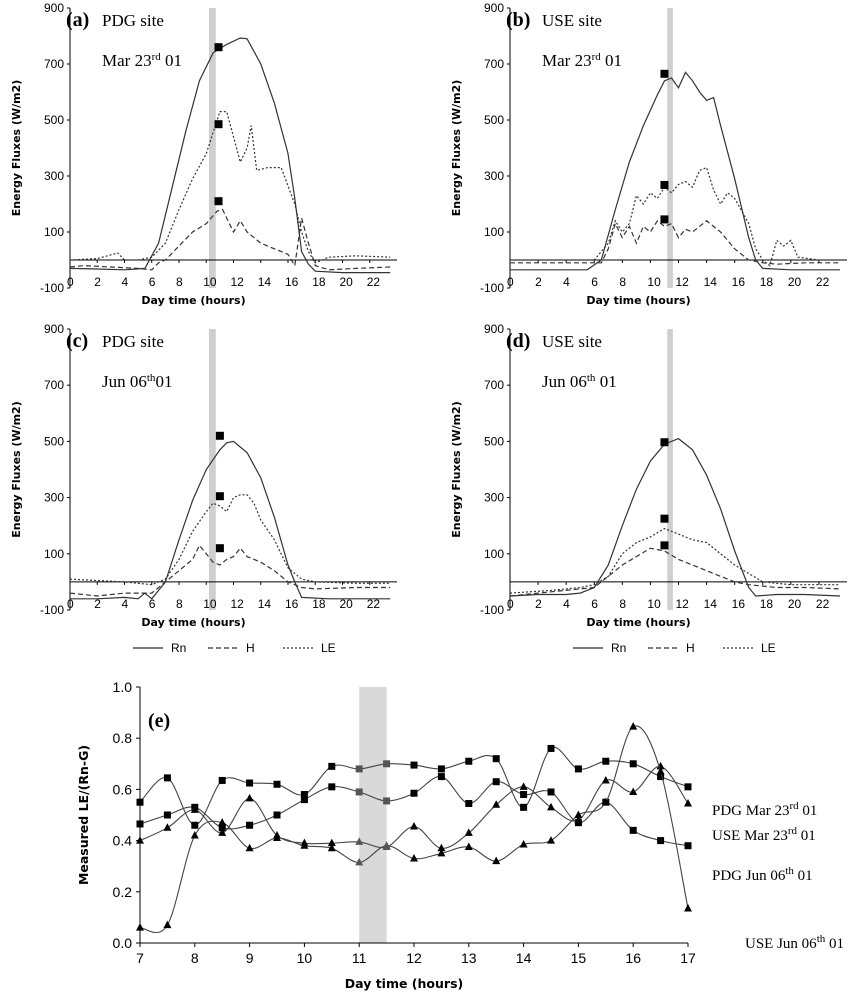  Describe the element at coordinates (230, 520) in the screenshot. I see `series-line-rn` at that location.